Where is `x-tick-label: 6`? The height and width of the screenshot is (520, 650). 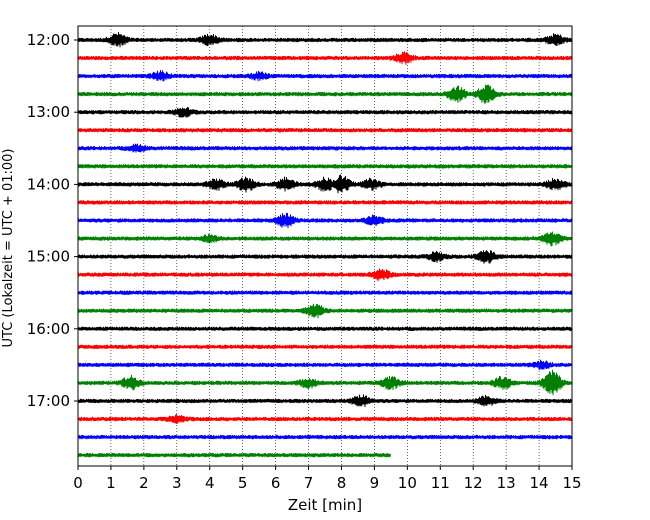 x-tick-label: 6 is located at coordinates (276, 483).